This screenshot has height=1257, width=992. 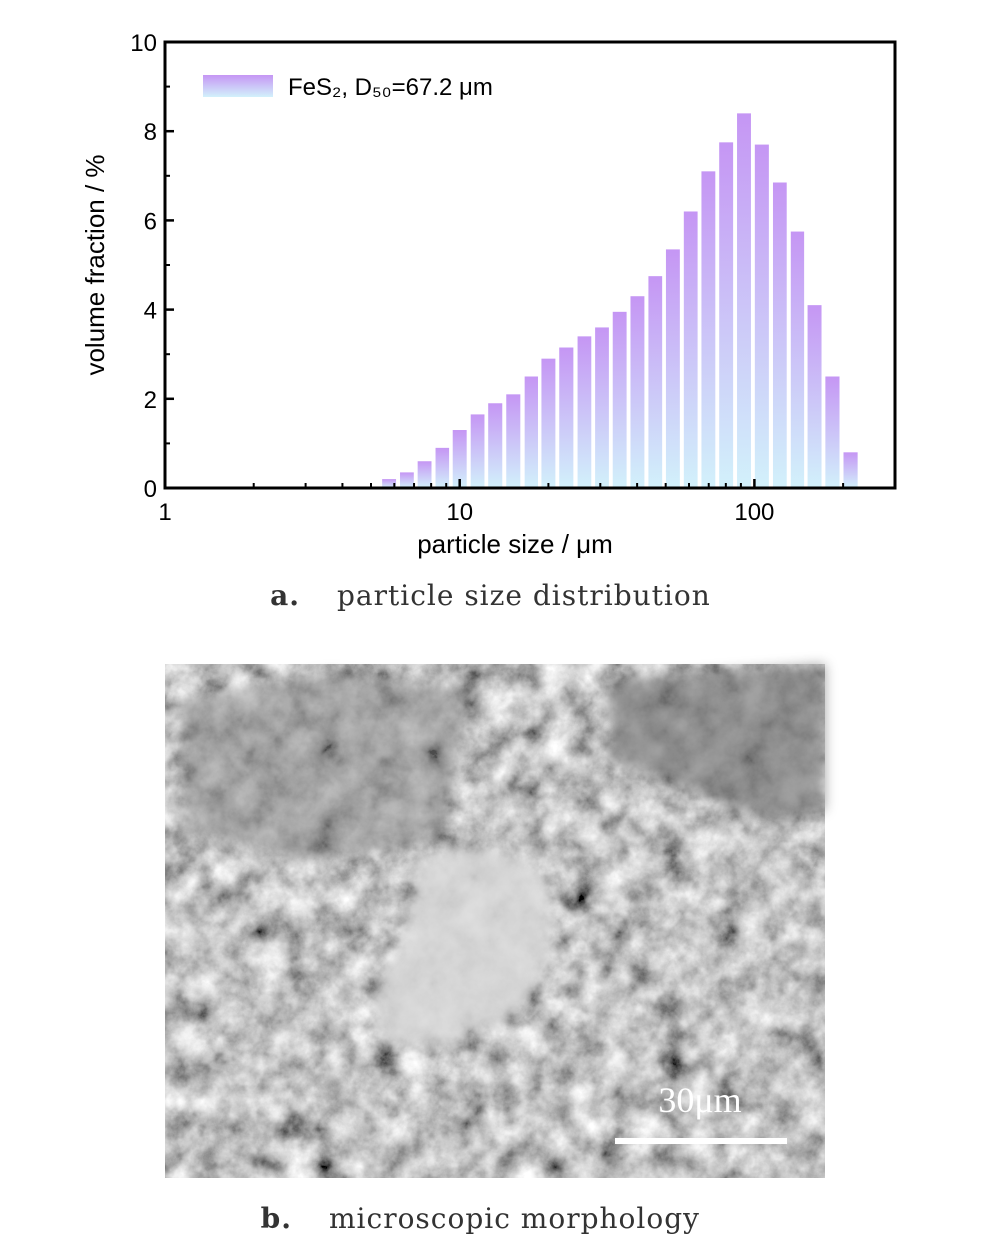 I want to click on x-tick-label: 100, so click(x=754, y=512).